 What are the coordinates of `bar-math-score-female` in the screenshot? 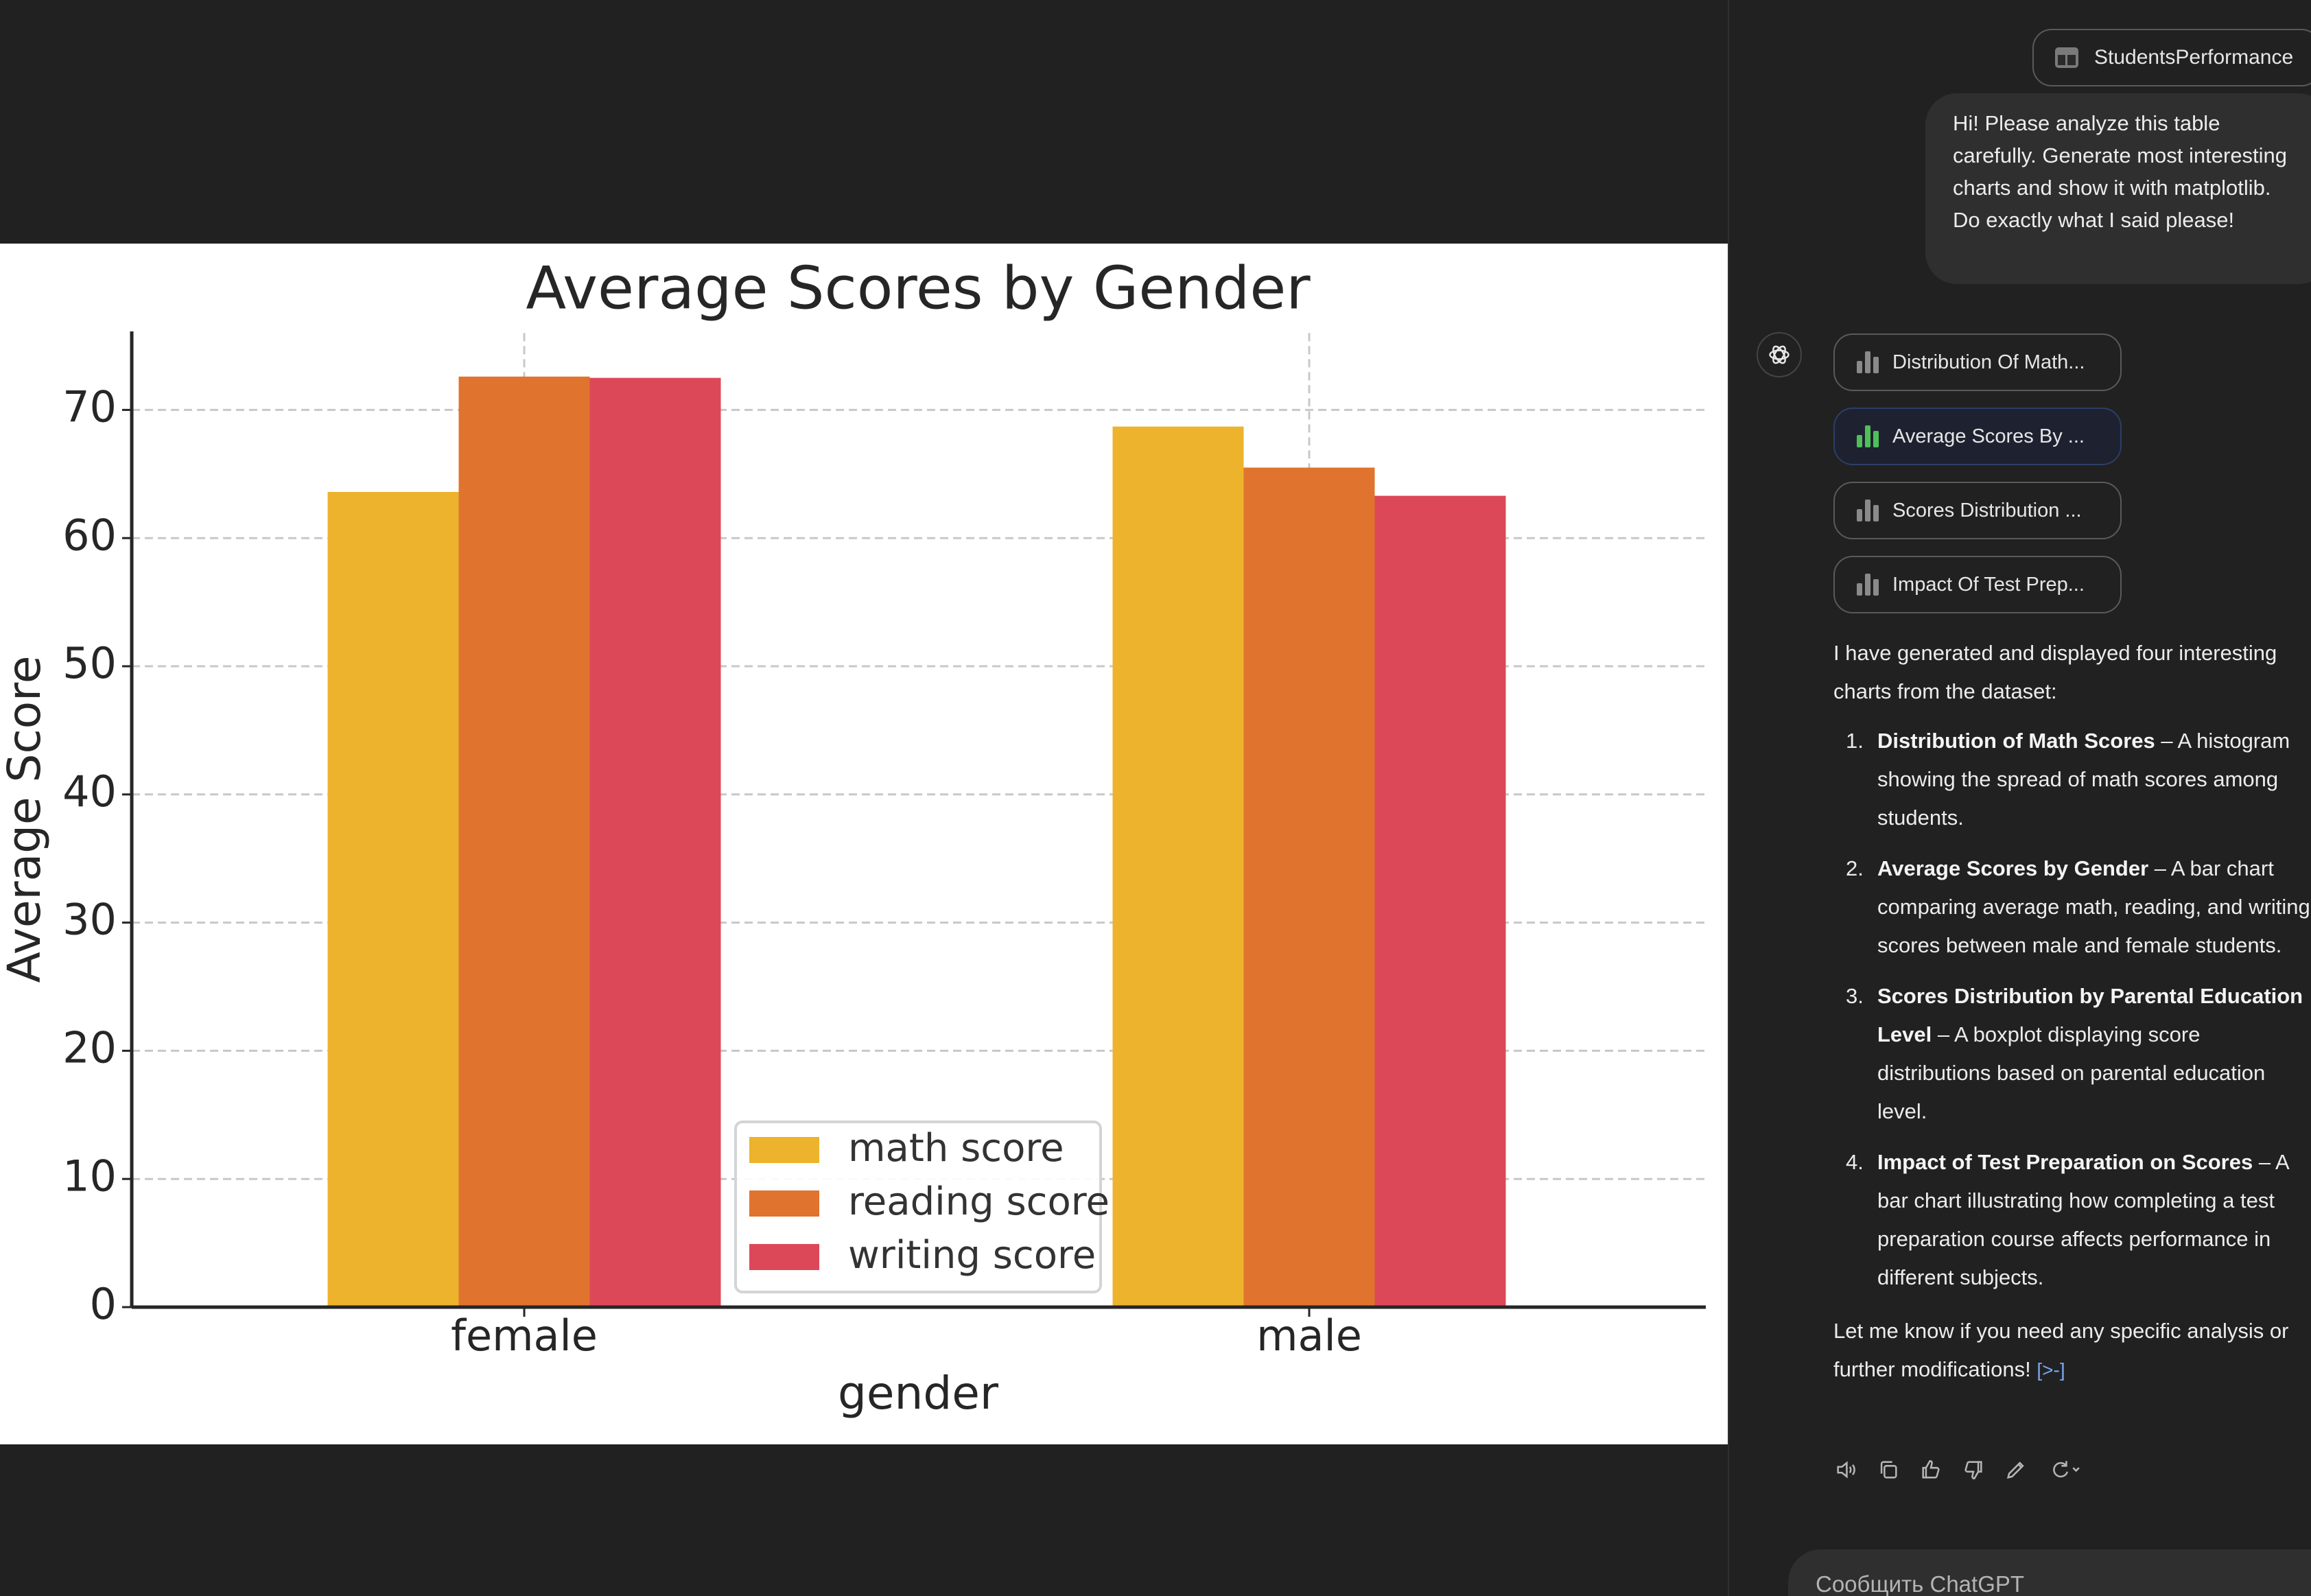 It's located at (393, 899).